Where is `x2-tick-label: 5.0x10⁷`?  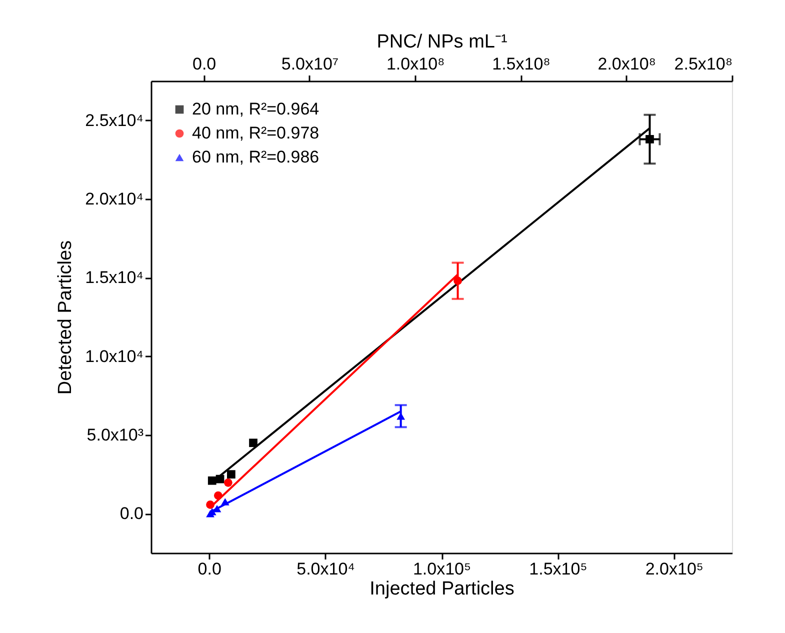
x2-tick-label: 5.0x10⁷ is located at coordinates (310, 64).